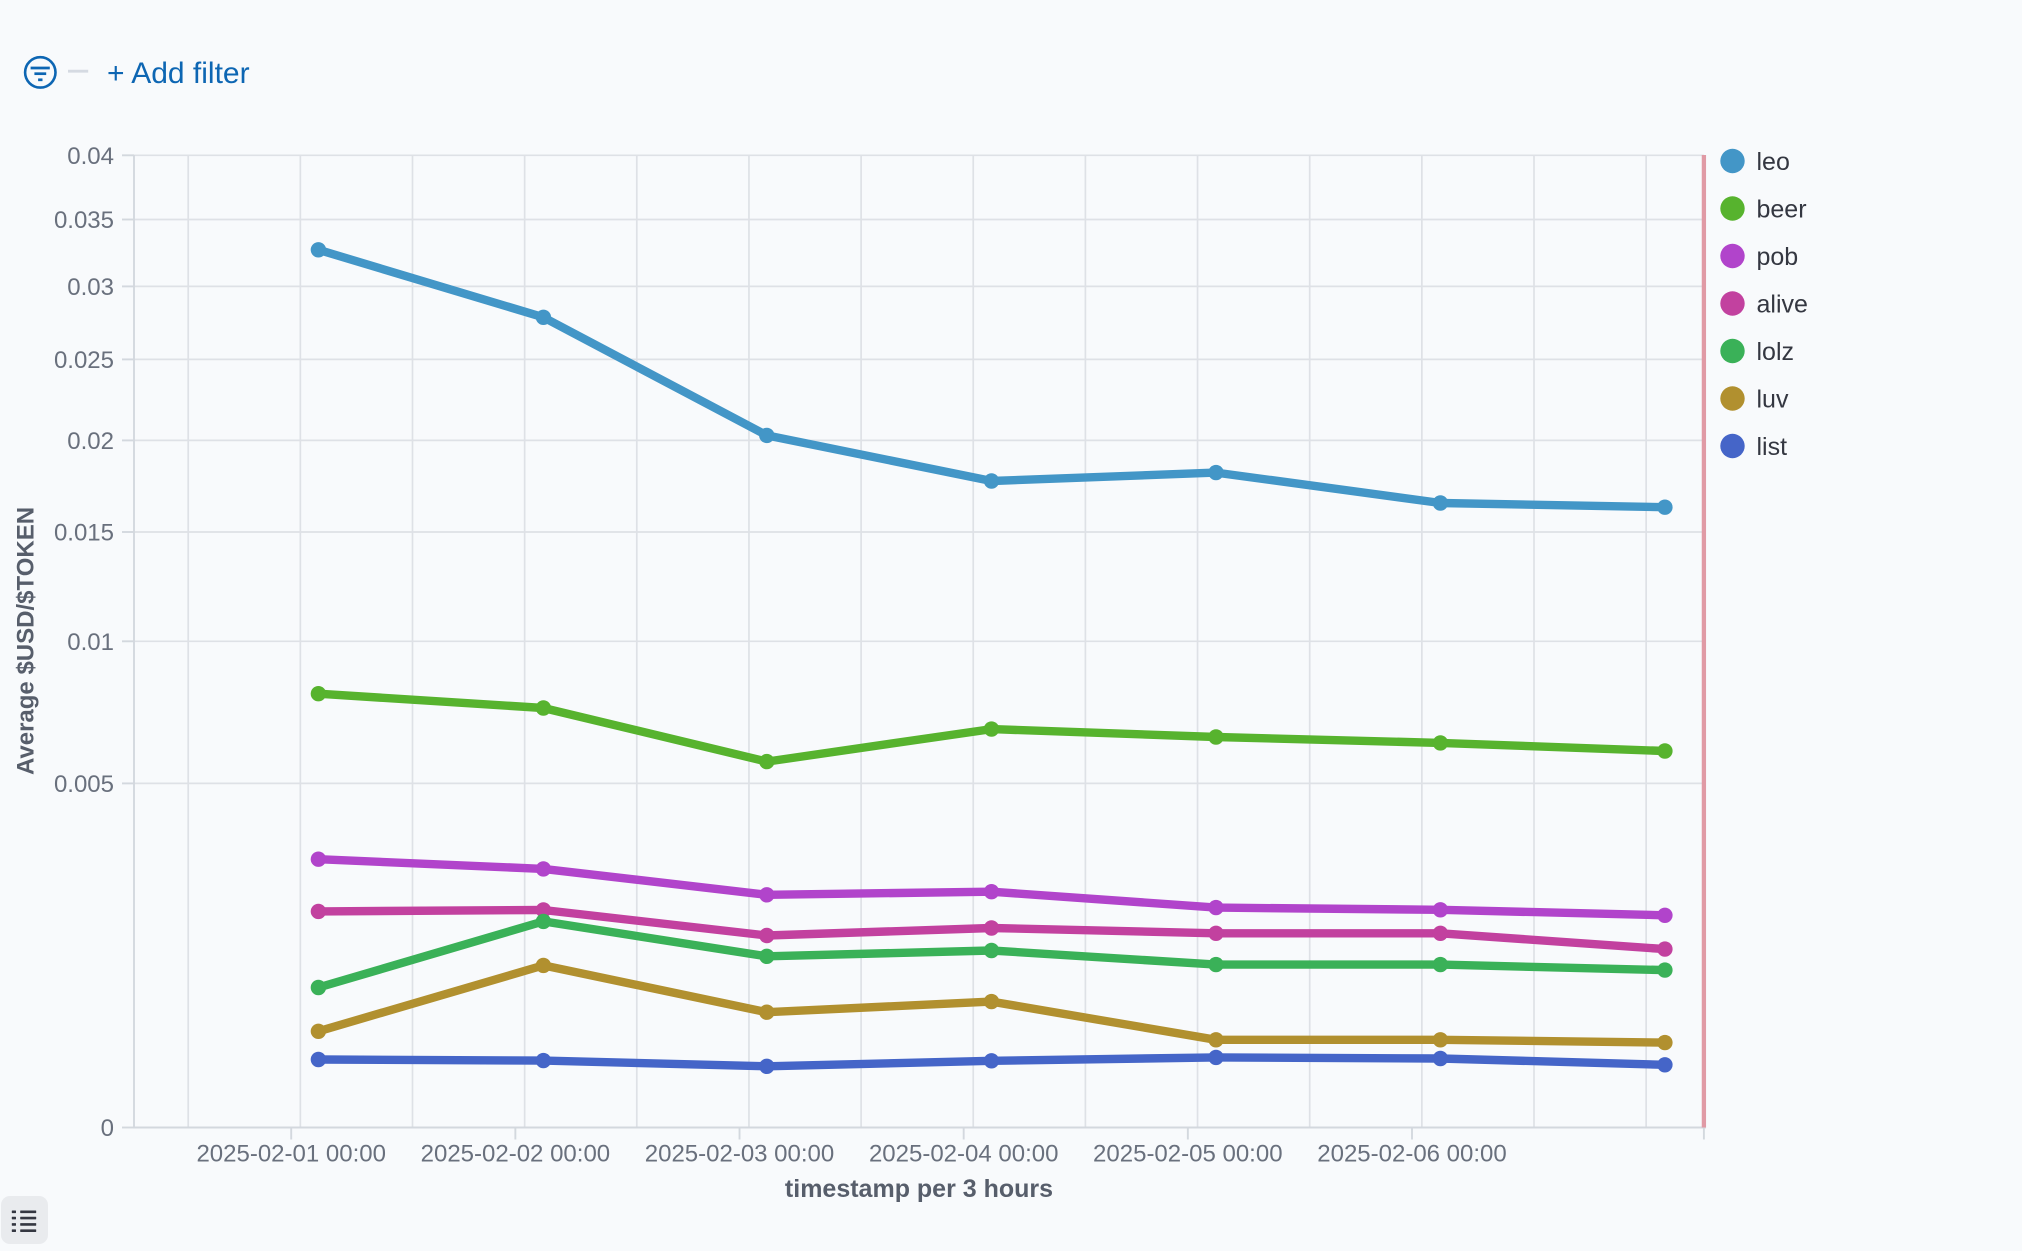  Describe the element at coordinates (90, 642) in the screenshot. I see `svg-text: 0.01` at that location.